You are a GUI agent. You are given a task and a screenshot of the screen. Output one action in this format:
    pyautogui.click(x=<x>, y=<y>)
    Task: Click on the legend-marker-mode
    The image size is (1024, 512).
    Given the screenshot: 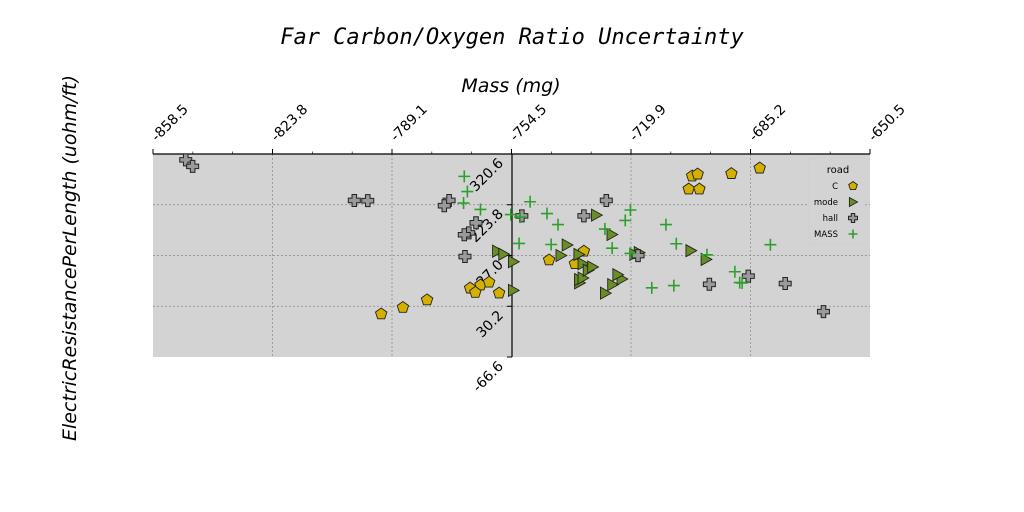 What is the action you would take?
    pyautogui.click(x=853, y=202)
    